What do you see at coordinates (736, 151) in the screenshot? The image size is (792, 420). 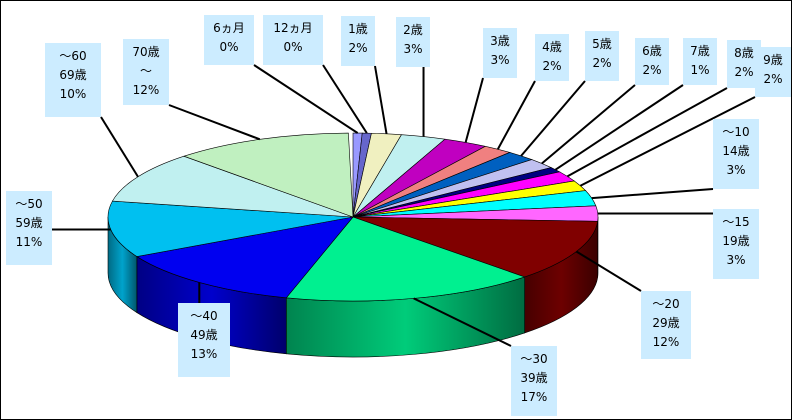 I see `data-label-name: 14歳` at bounding box center [736, 151].